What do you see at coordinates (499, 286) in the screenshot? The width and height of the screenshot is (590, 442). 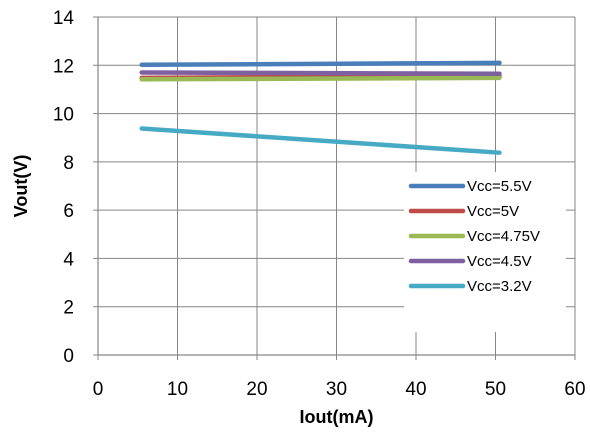 I see `legend-label-4: Vcc=3.2V` at bounding box center [499, 286].